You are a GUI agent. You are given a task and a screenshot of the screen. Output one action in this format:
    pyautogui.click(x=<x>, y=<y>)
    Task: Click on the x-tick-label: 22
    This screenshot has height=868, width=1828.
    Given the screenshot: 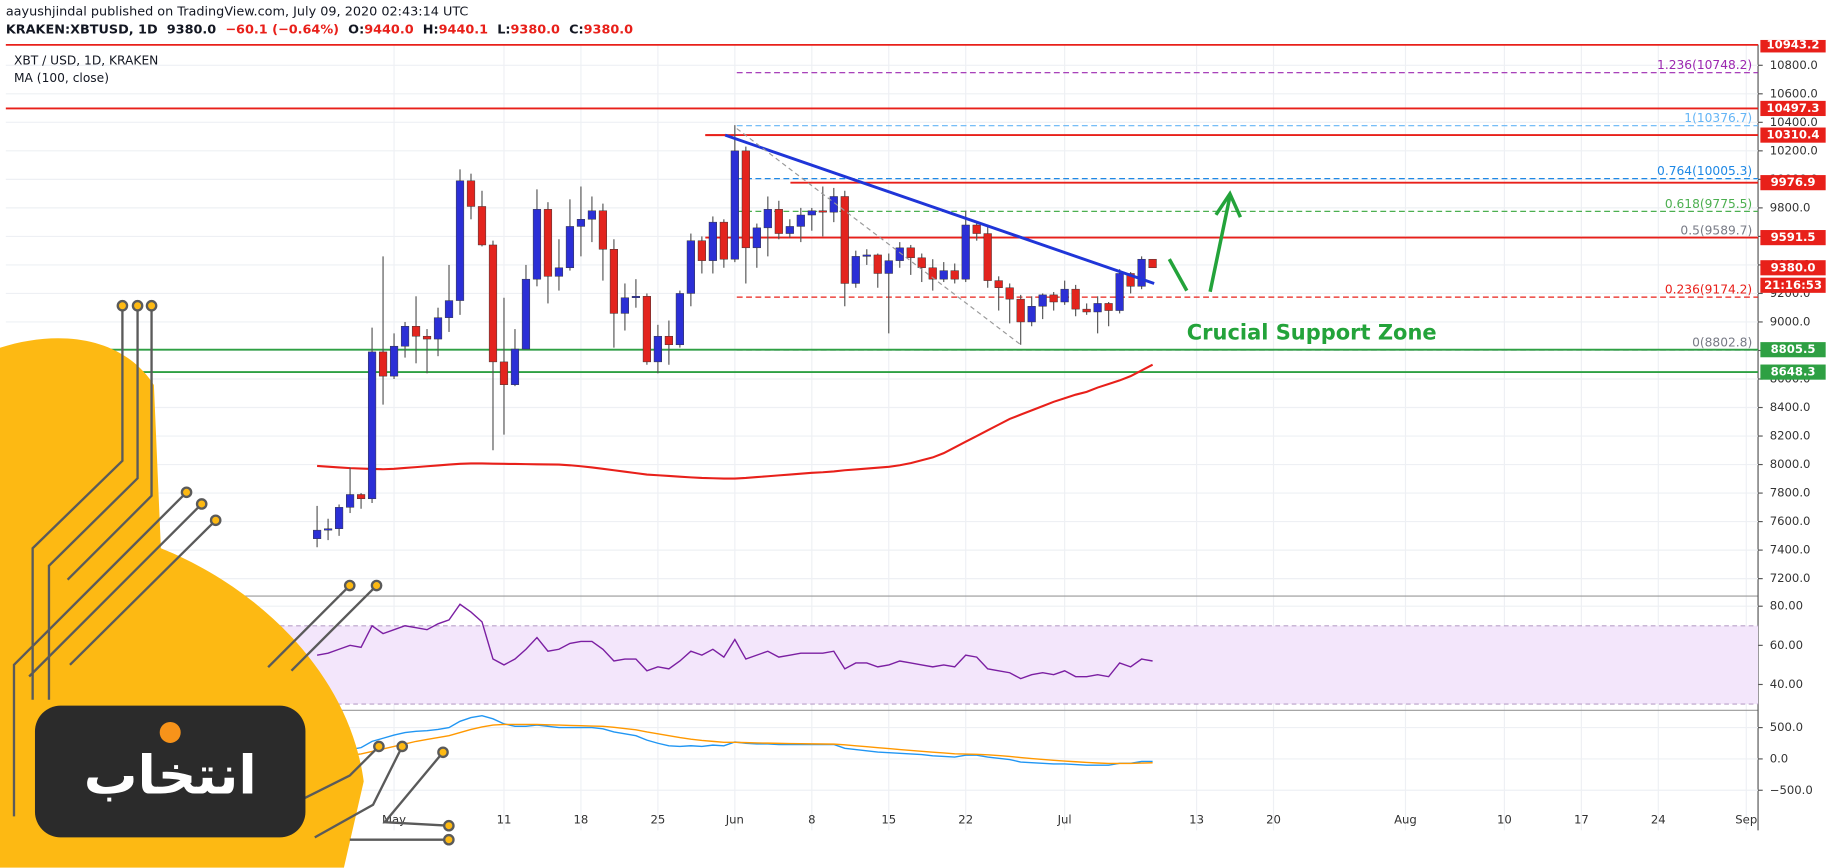 What is the action you would take?
    pyautogui.click(x=965, y=819)
    